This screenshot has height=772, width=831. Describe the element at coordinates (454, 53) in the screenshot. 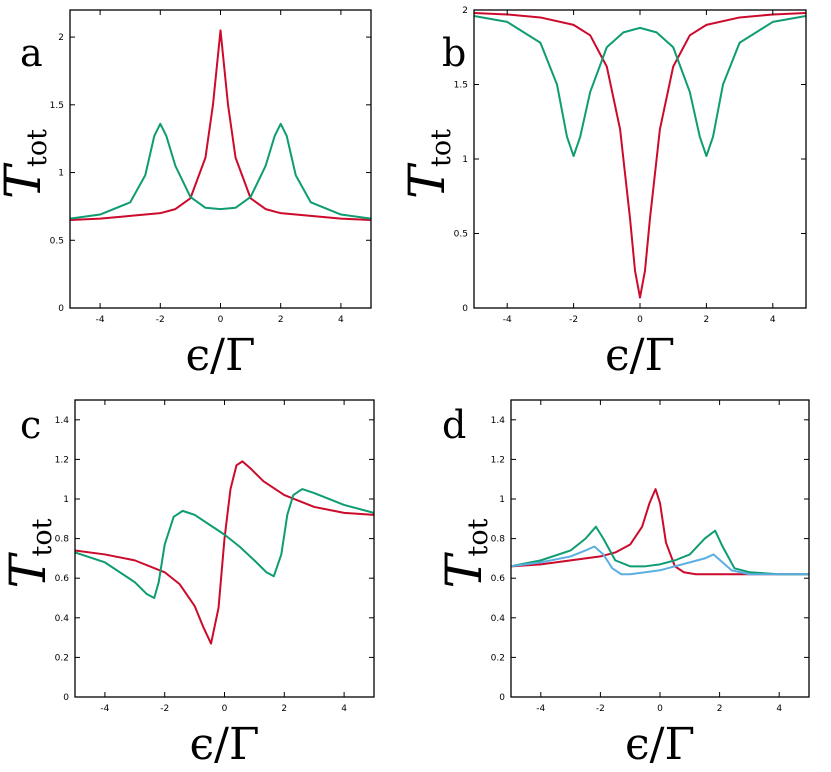

I see `panel-letter-b: b` at that location.